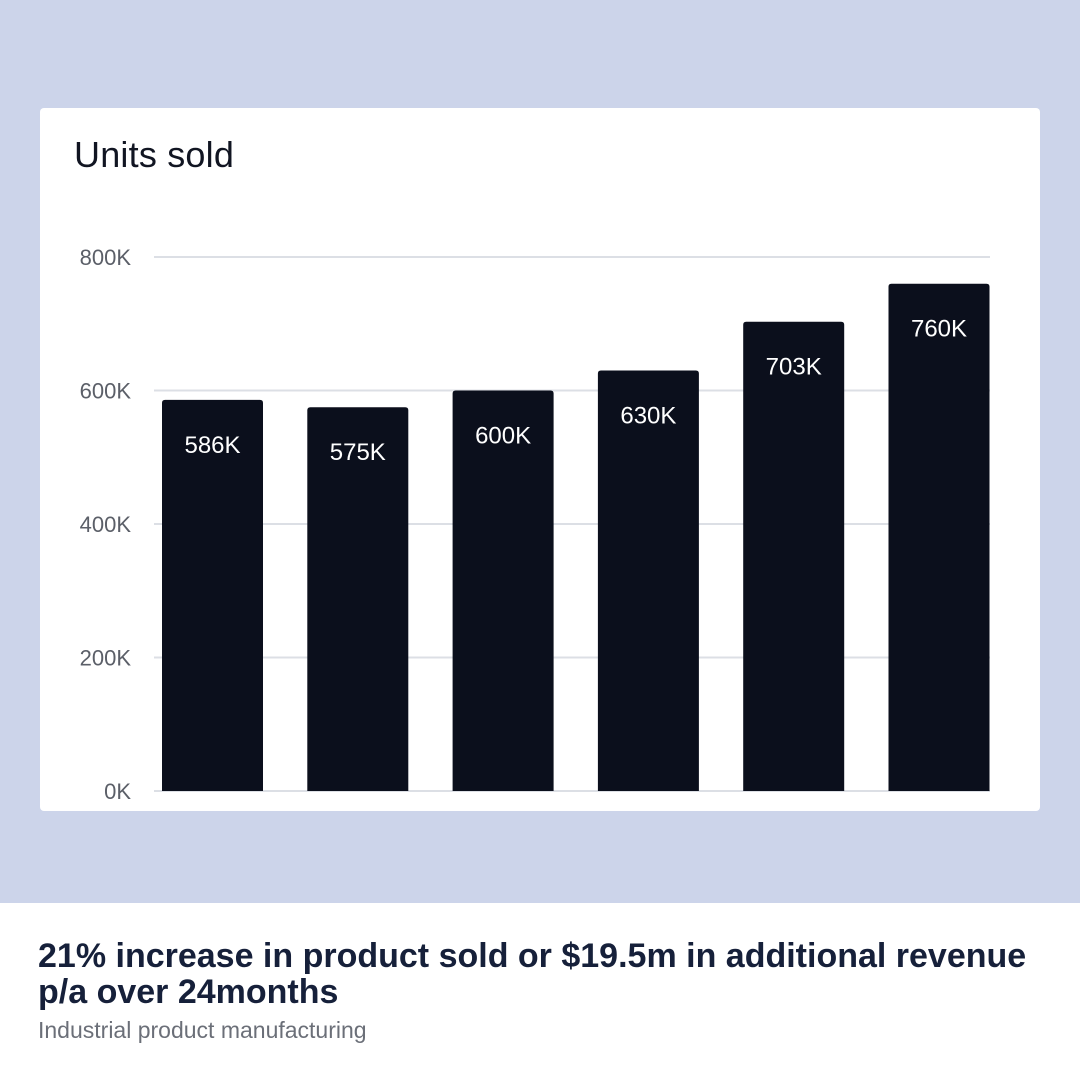 The width and height of the screenshot is (1080, 1080). What do you see at coordinates (939, 329) in the screenshot?
I see `bar-value-label: 760K` at bounding box center [939, 329].